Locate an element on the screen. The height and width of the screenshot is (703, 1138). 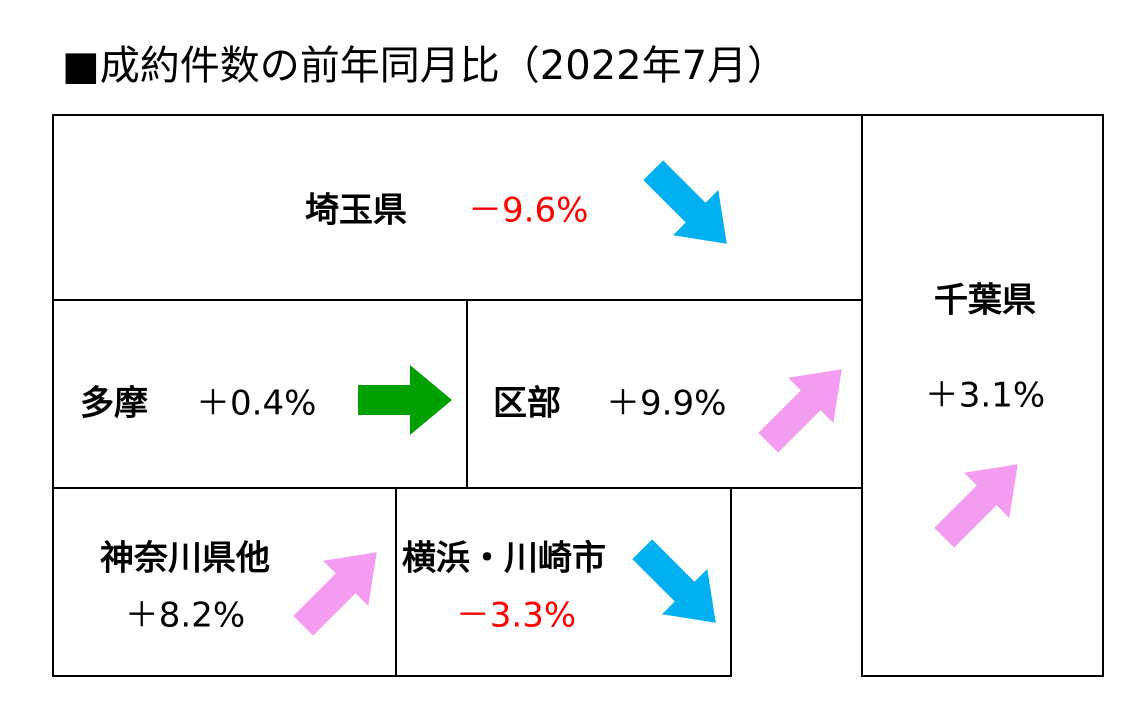
region-name: 神奈川県他 is located at coordinates (185, 559).